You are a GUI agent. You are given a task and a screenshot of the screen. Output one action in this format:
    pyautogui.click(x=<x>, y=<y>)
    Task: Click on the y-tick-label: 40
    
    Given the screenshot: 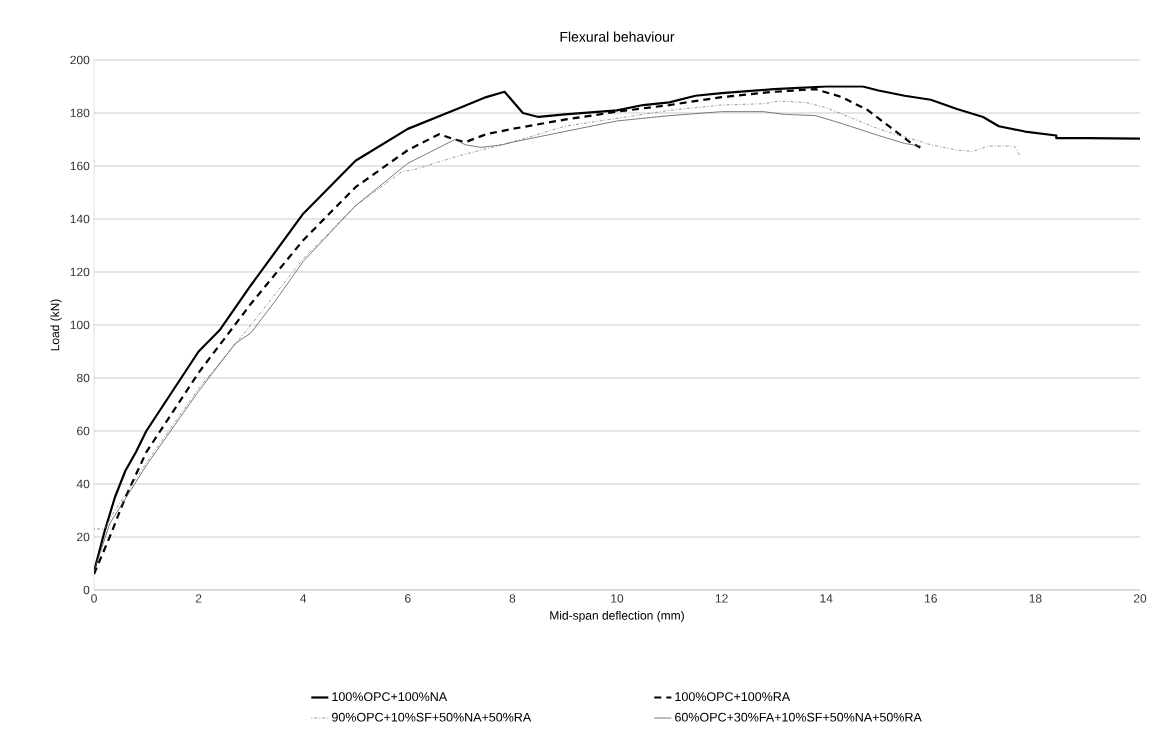 What is the action you would take?
    pyautogui.click(x=83, y=484)
    